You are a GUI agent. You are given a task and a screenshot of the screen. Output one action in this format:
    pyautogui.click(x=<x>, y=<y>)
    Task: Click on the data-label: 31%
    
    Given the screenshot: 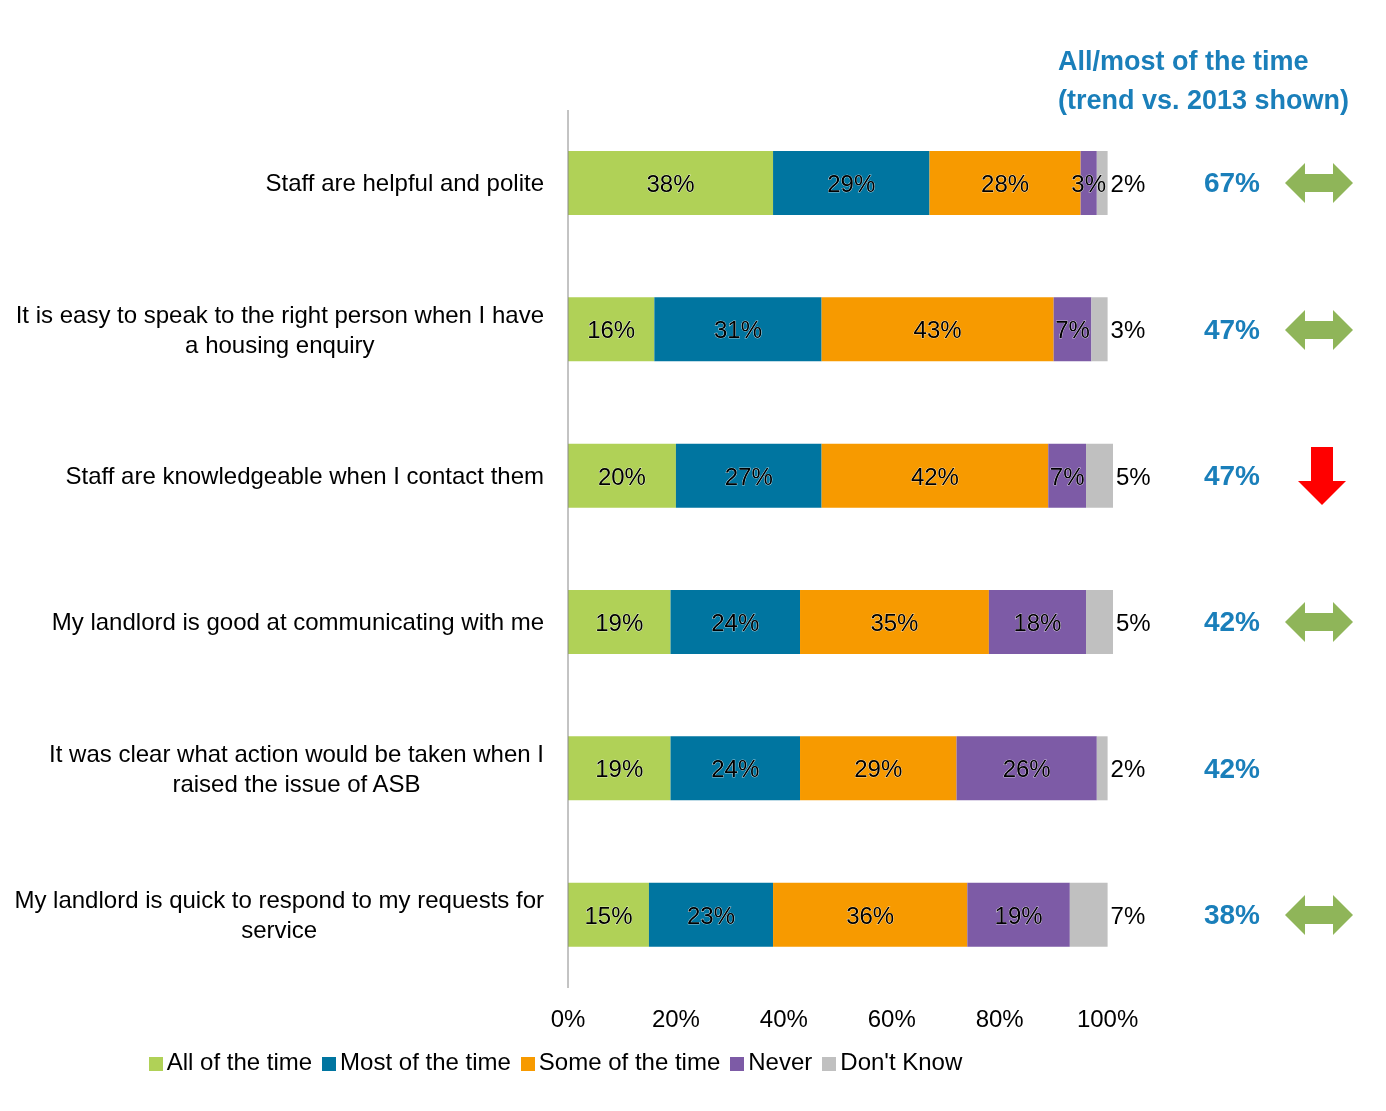 What is the action you would take?
    pyautogui.click(x=737, y=330)
    